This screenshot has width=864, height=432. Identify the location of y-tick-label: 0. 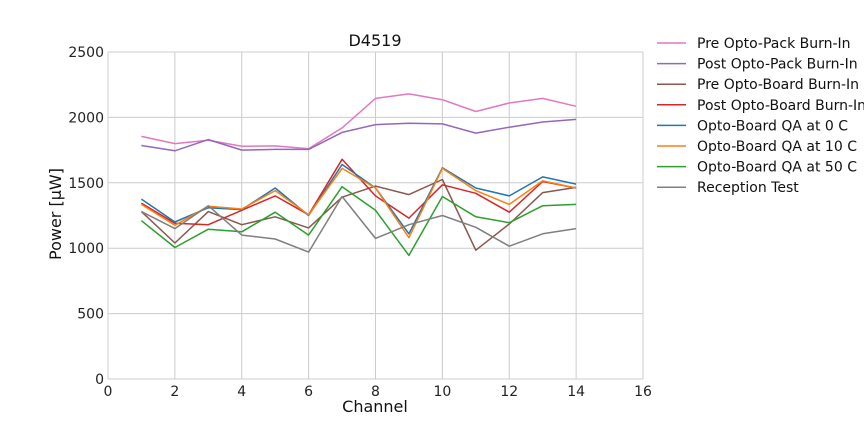
(99, 380).